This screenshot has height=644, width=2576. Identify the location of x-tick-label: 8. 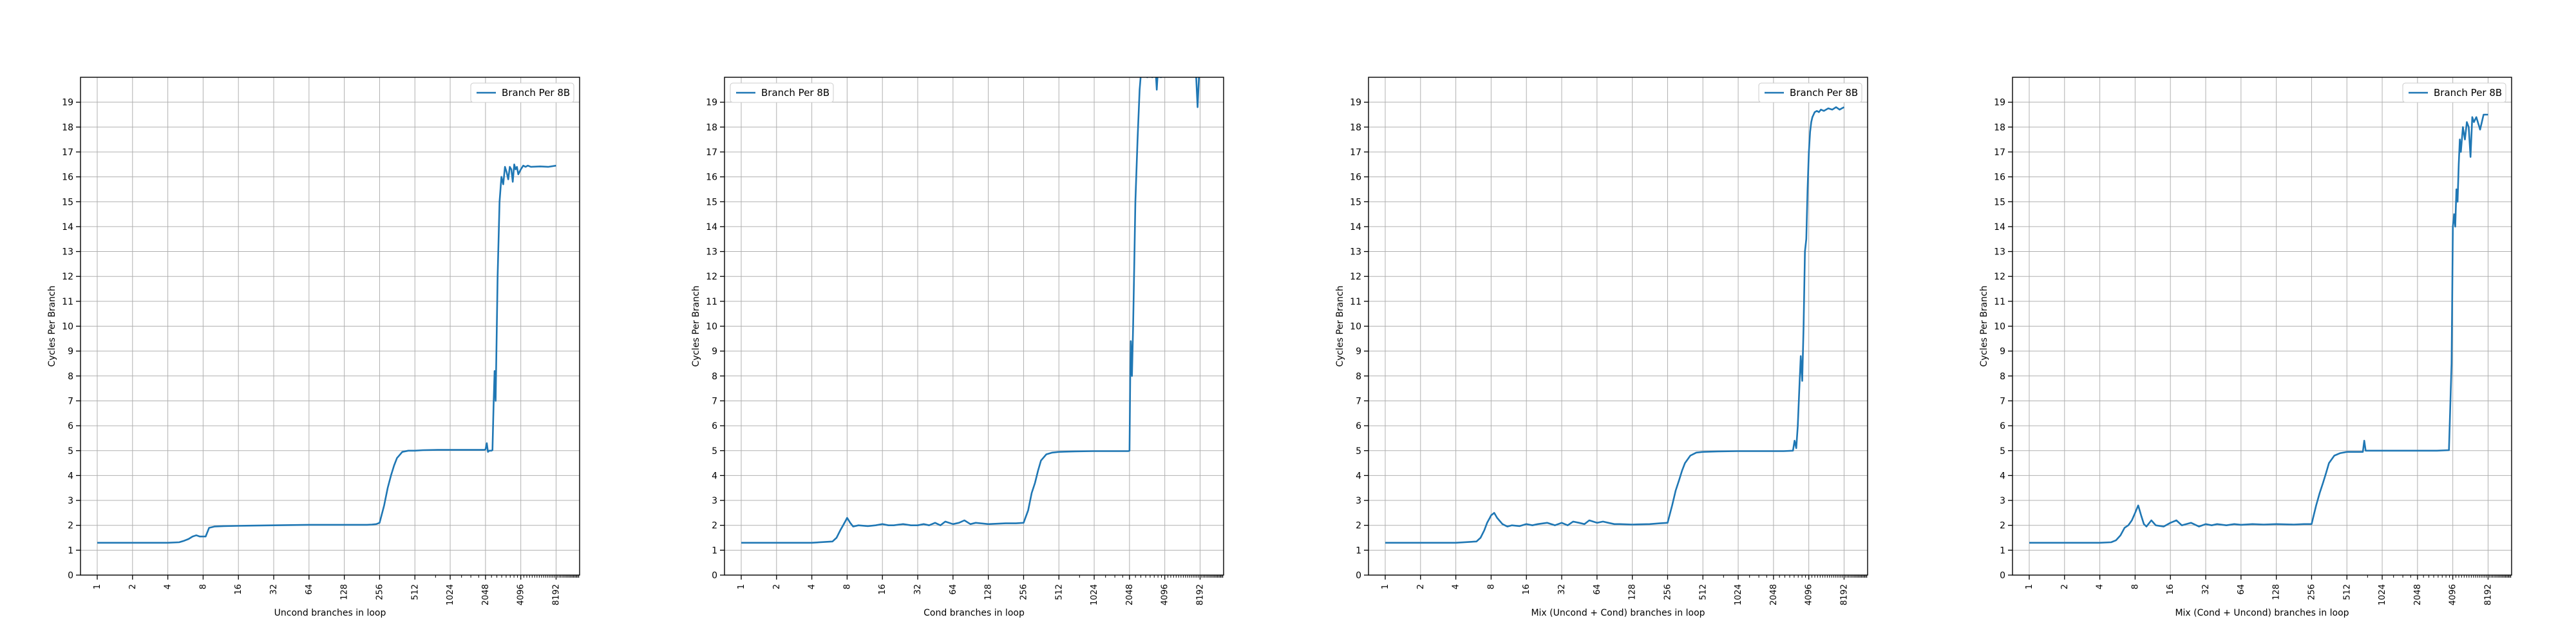
(1491, 587).